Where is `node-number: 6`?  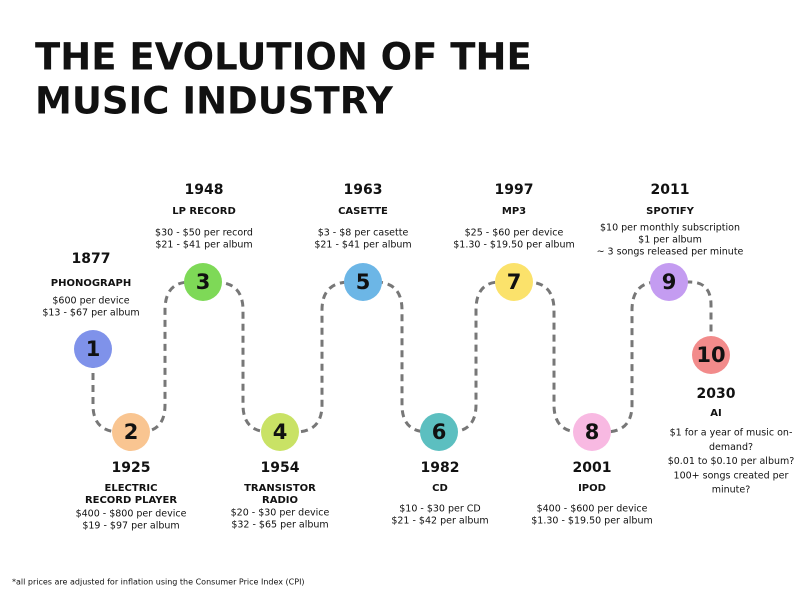 node-number: 6 is located at coordinates (439, 432).